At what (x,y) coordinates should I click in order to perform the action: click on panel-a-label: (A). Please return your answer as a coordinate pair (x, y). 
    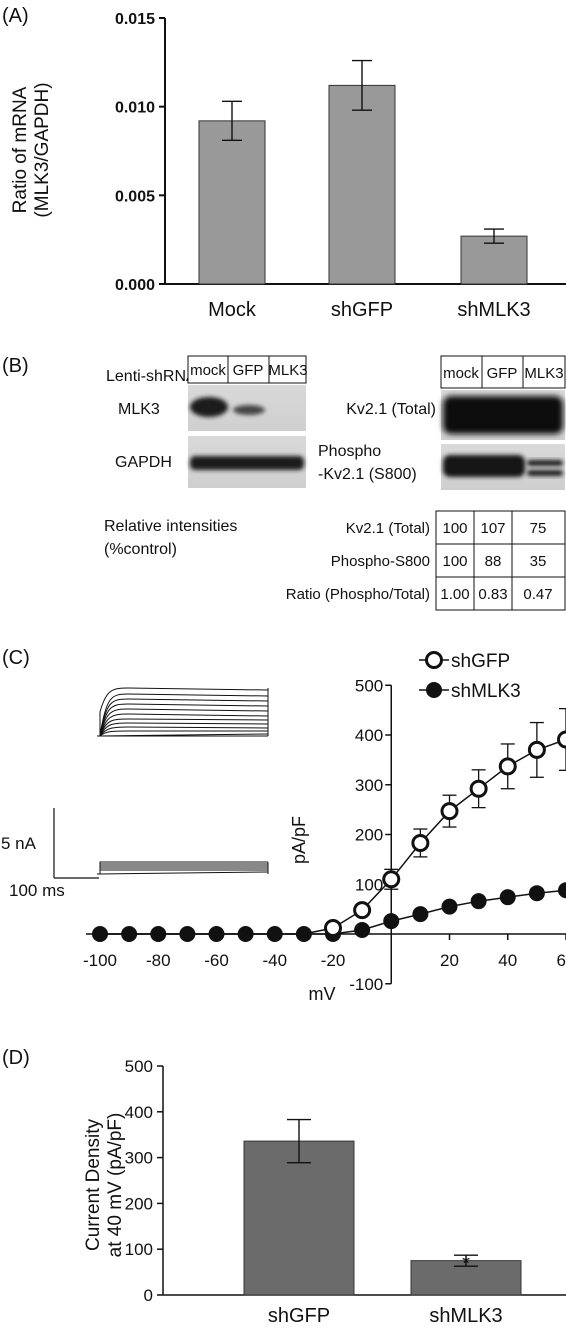
    Looking at the image, I should click on (15, 16).